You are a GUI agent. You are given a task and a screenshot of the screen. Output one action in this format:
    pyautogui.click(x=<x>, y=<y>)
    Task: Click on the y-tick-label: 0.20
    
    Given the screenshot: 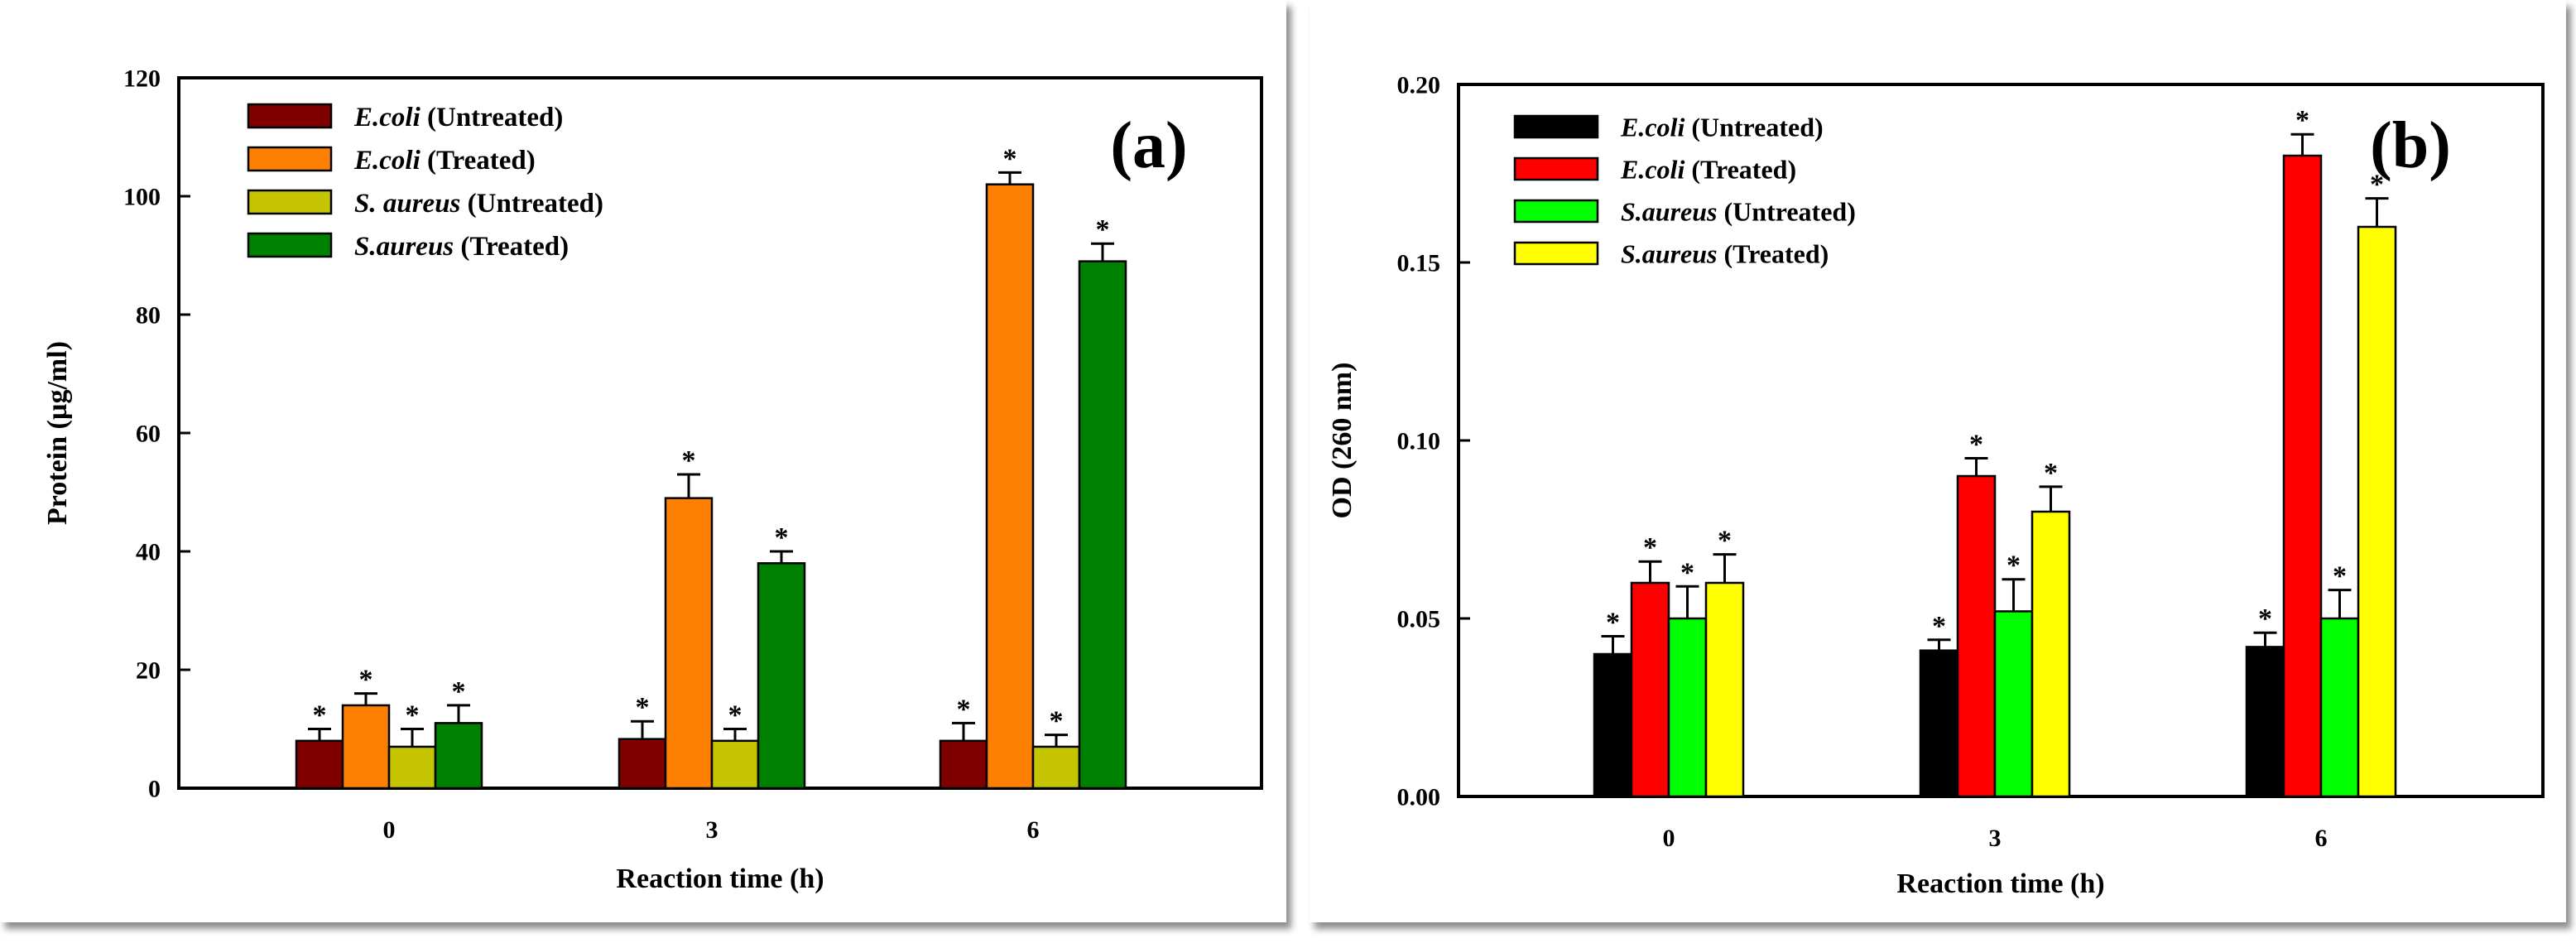 What is the action you would take?
    pyautogui.click(x=1419, y=85)
    